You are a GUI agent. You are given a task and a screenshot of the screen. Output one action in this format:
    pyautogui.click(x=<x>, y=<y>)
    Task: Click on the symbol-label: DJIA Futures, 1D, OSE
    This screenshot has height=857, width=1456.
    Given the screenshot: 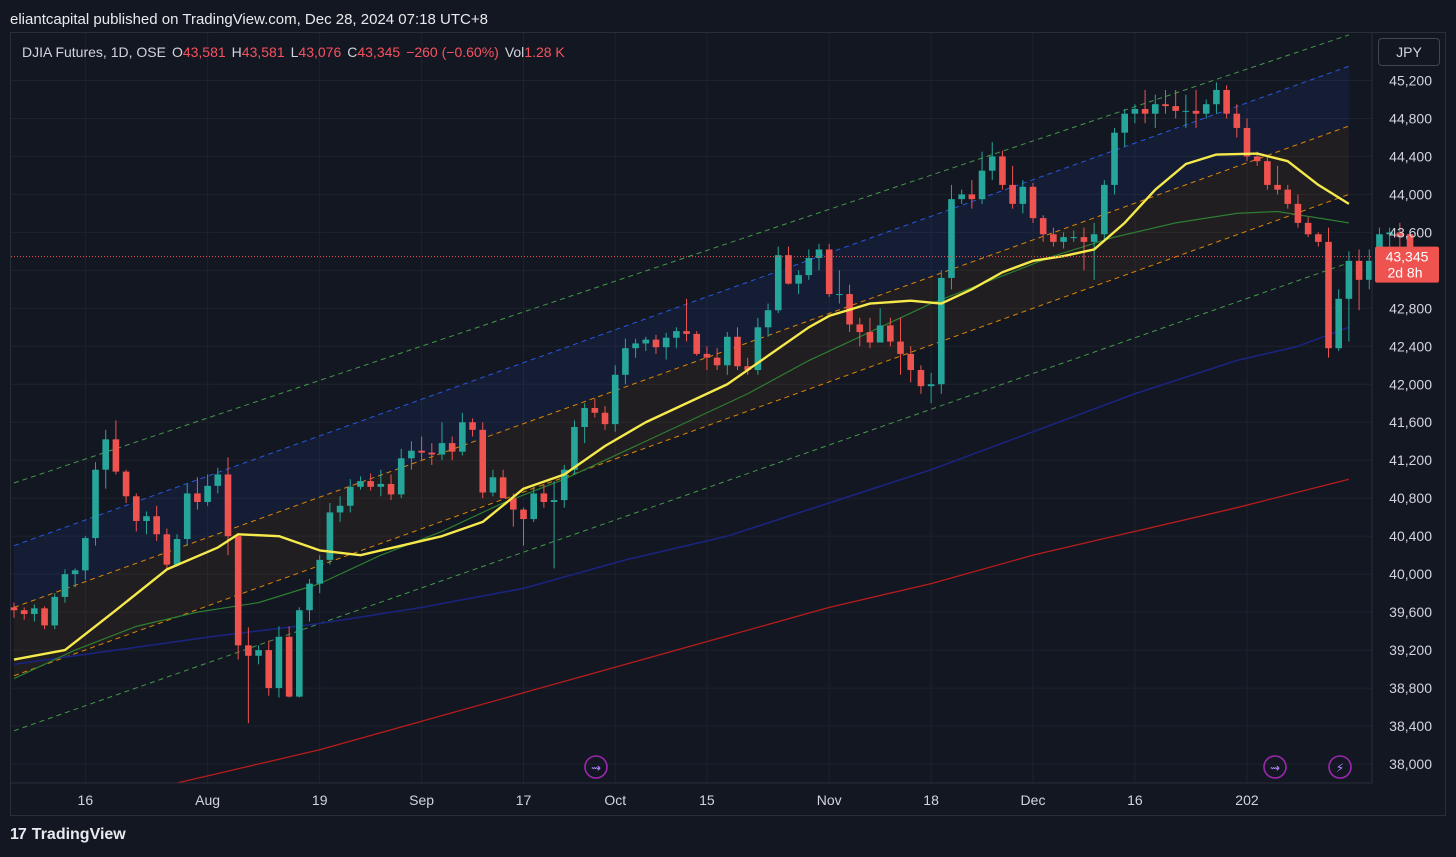 What is the action you would take?
    pyautogui.click(x=94, y=52)
    